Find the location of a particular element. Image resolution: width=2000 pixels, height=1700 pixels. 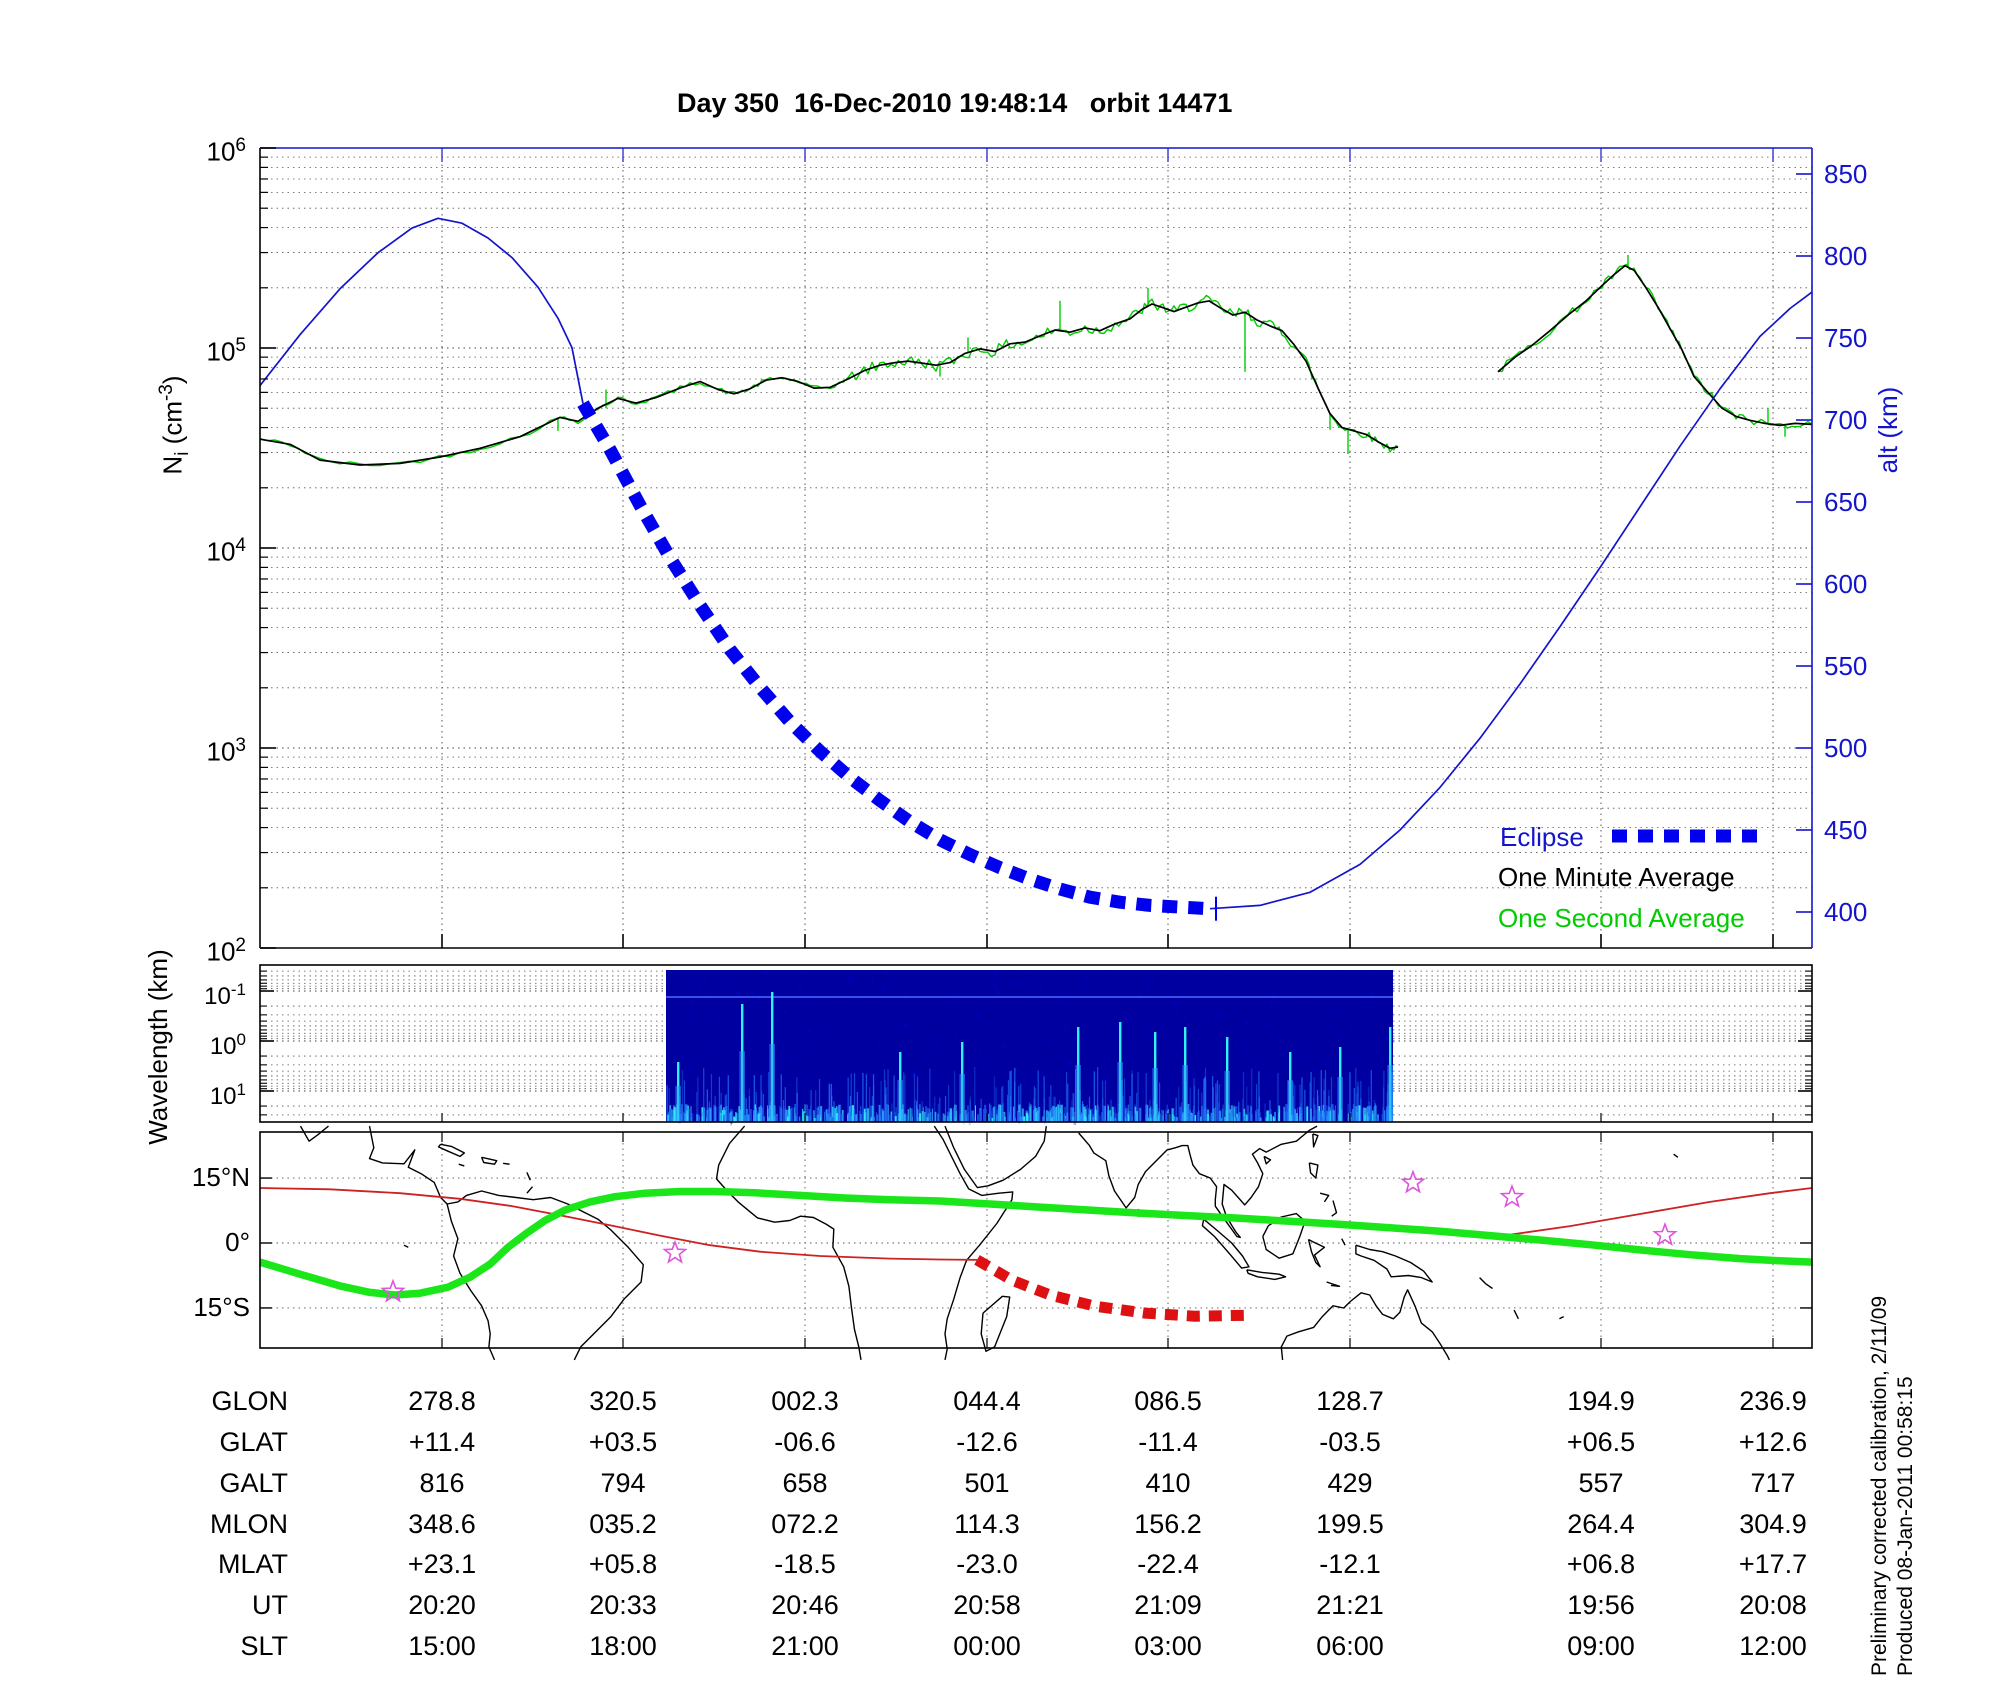

table-cell: 20:58 is located at coordinates (987, 1605).